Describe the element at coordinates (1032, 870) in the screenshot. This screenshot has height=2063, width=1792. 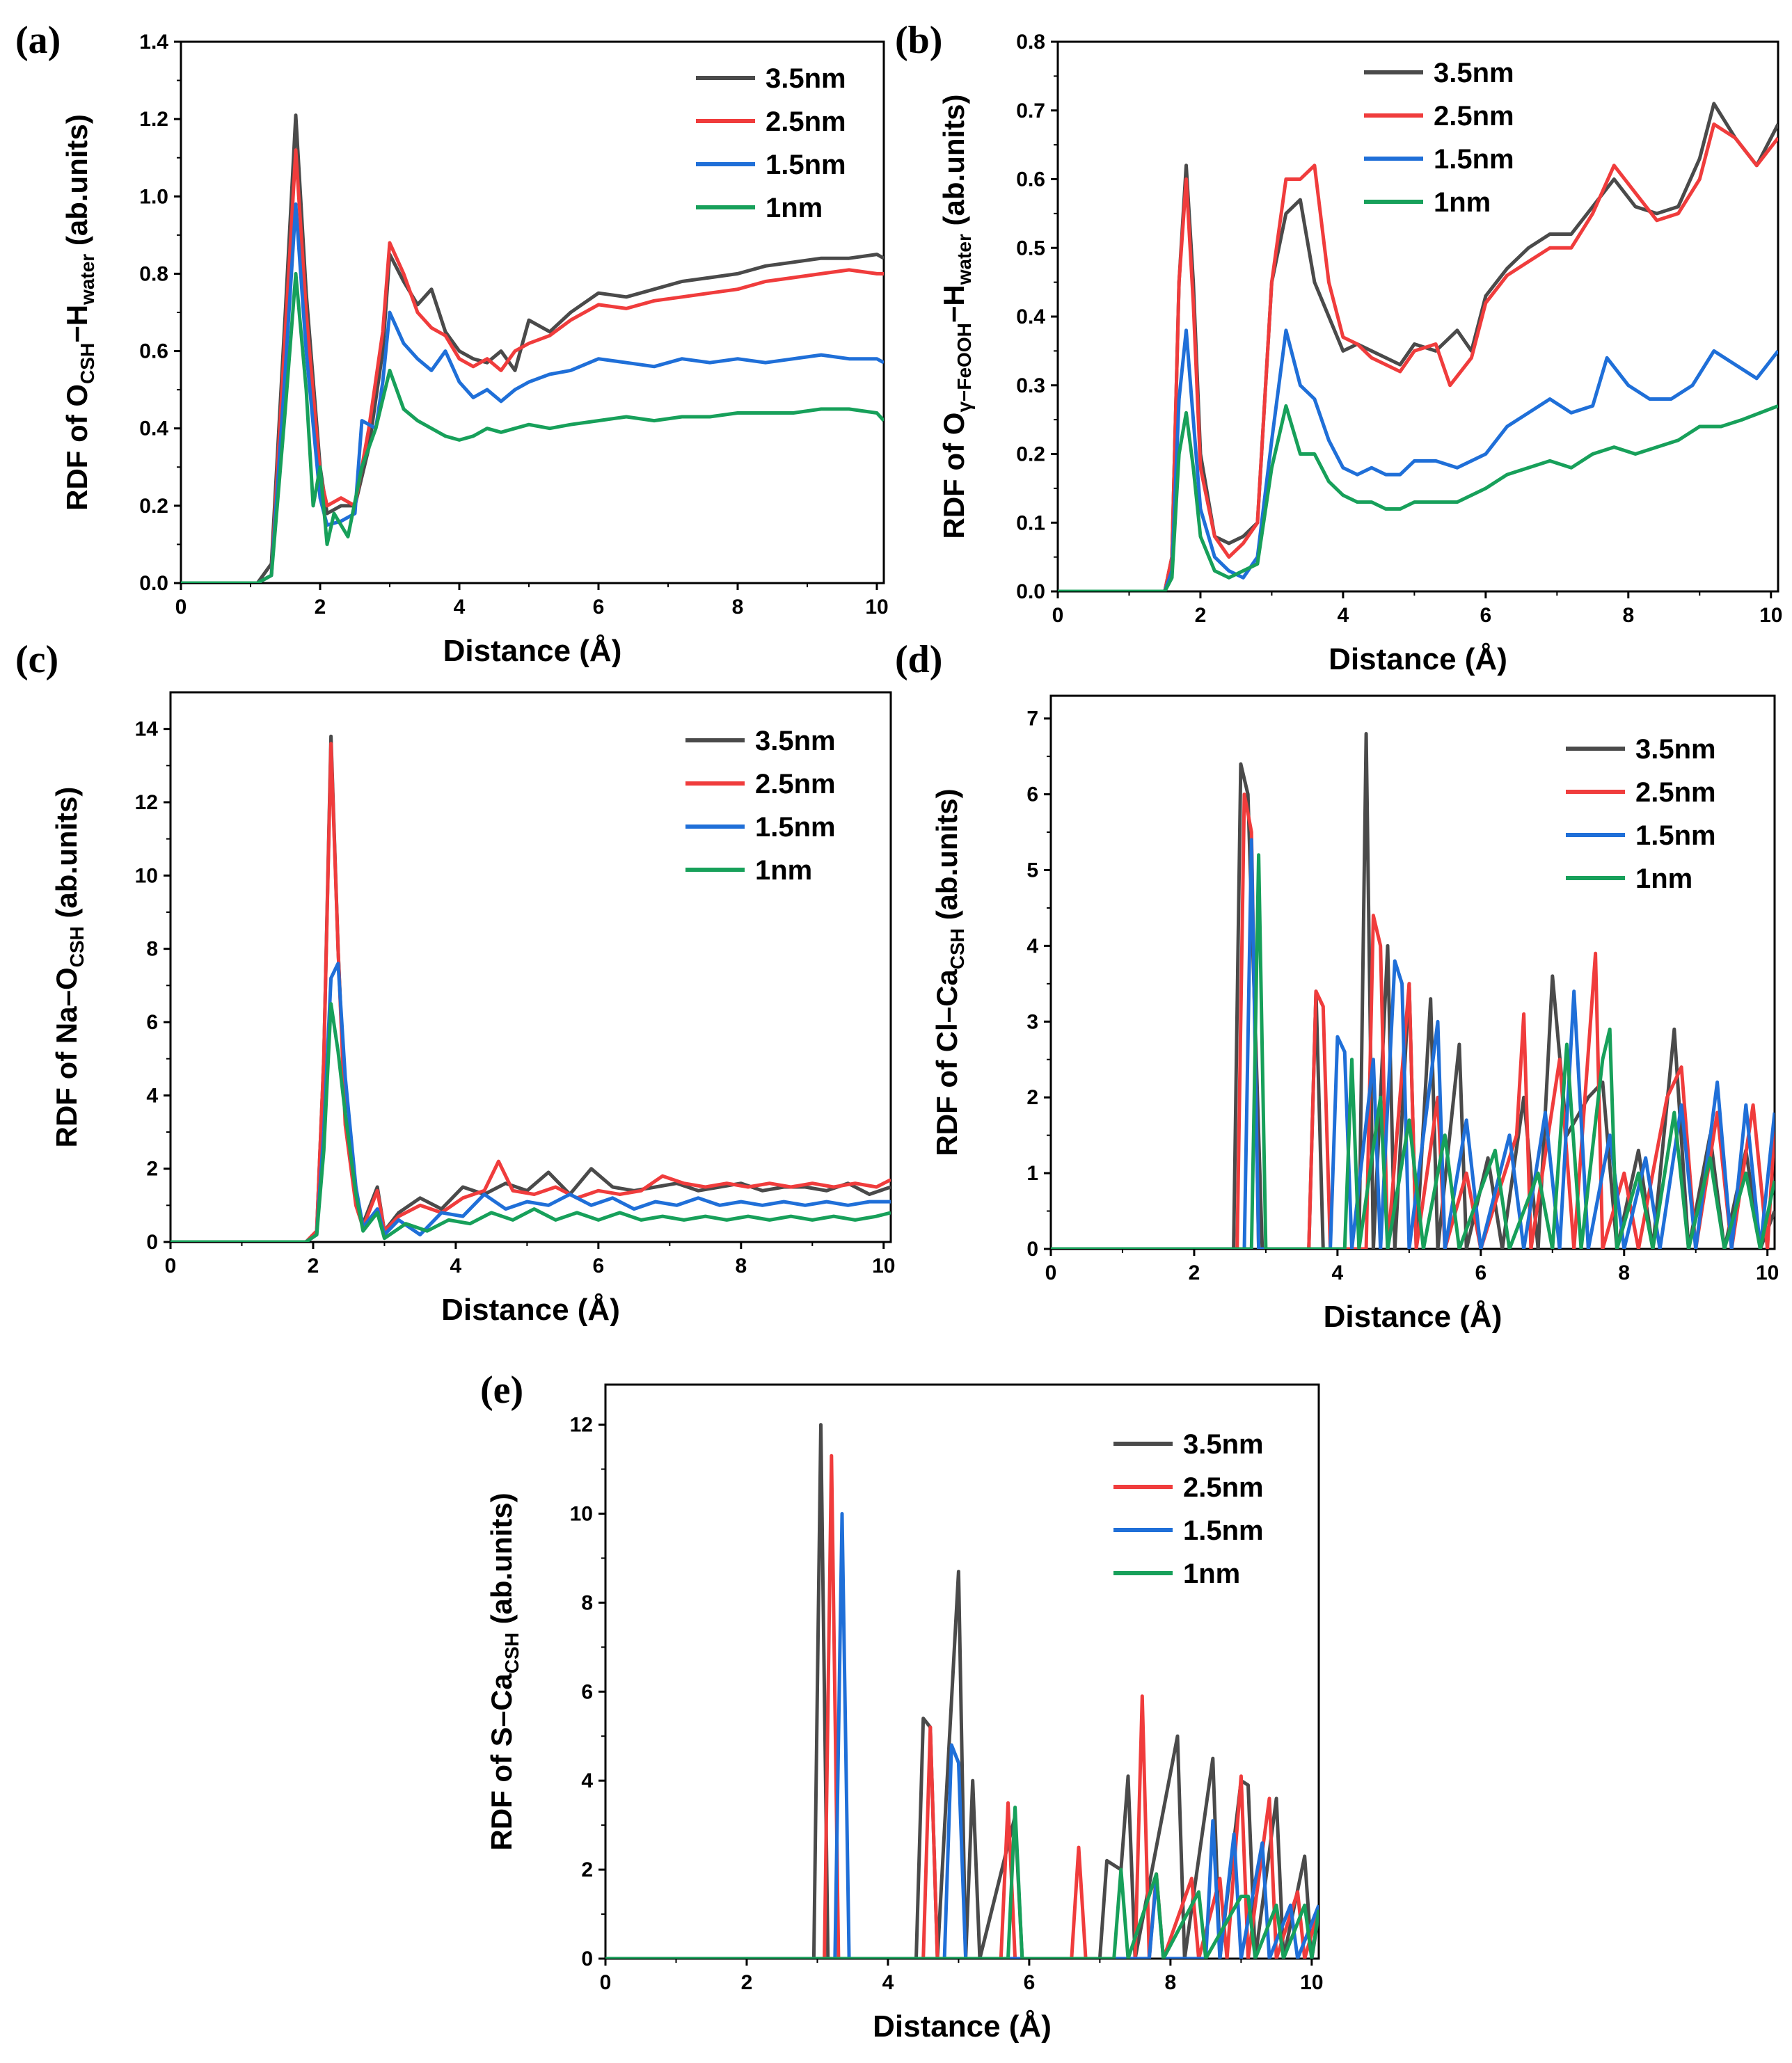
I see `y-tick-label: 5` at that location.